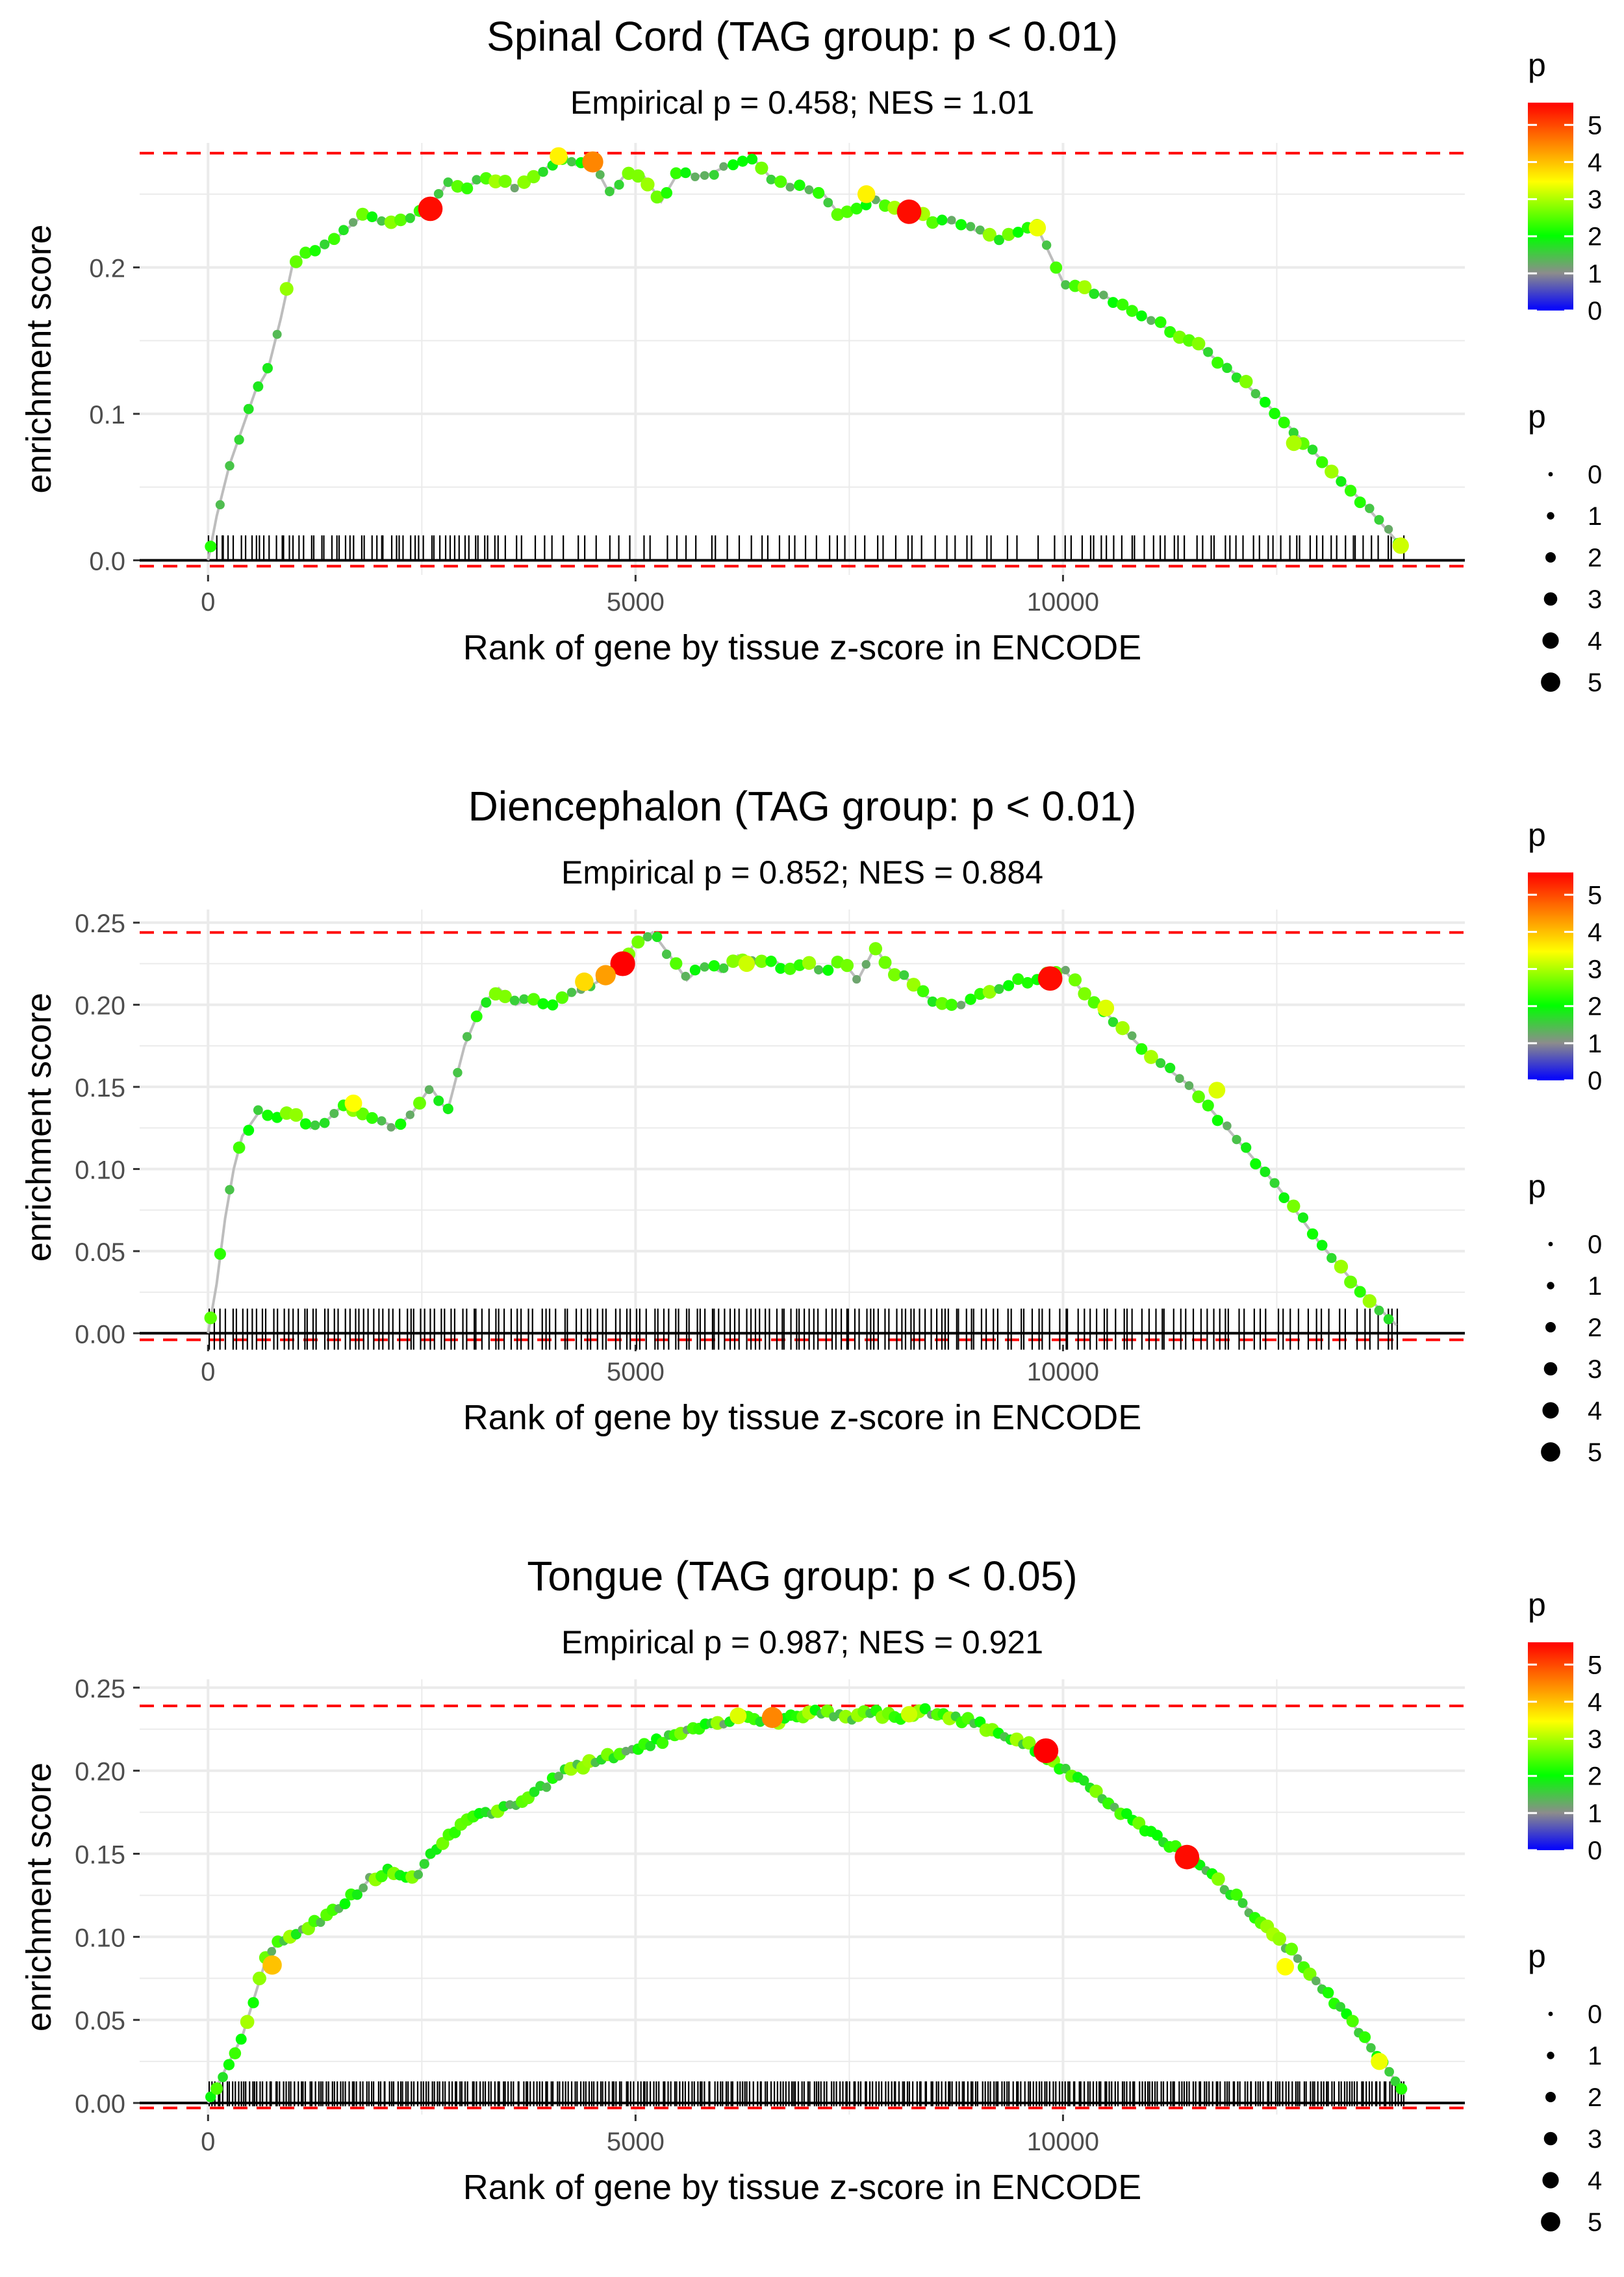  What do you see at coordinates (802, 1642) in the screenshot?
I see `chart-subtitle: Empirical p = 0.987; NES = 0.921` at bounding box center [802, 1642].